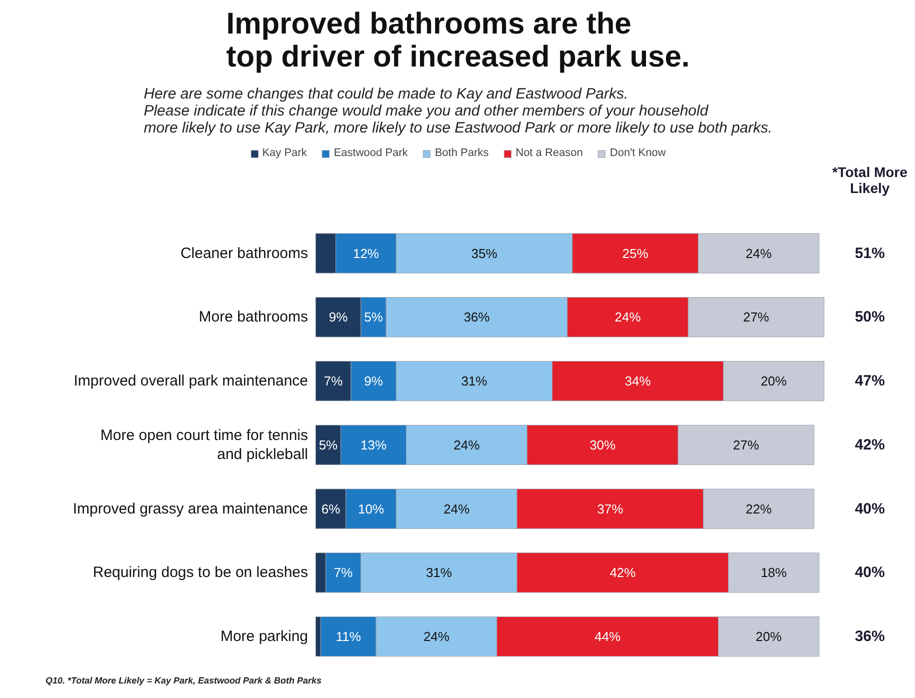 This screenshot has width=915, height=698. Describe the element at coordinates (608, 636) in the screenshot. I see `data-label: 44%` at that location.